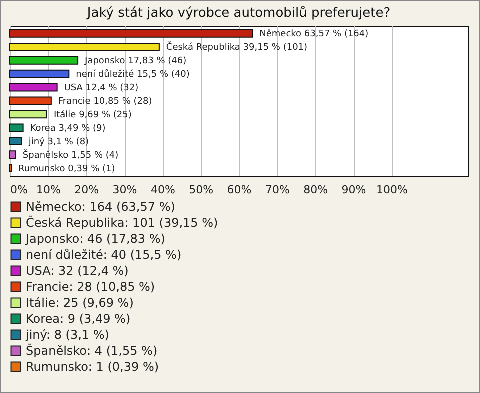 This screenshot has height=393, width=480. What do you see at coordinates (392, 190) in the screenshot?
I see `x-tick-label: 100%` at bounding box center [392, 190].